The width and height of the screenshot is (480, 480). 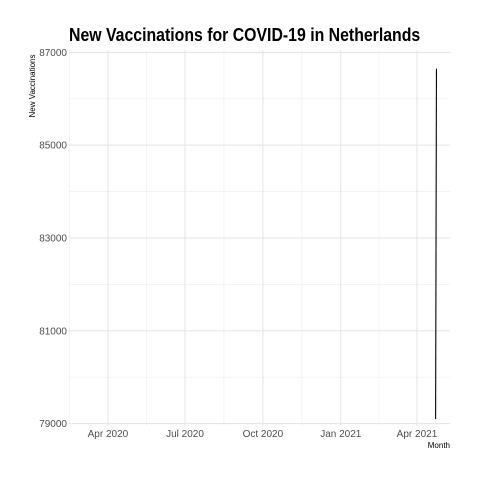 I want to click on x-tick-label: Jan 2021, so click(x=341, y=434).